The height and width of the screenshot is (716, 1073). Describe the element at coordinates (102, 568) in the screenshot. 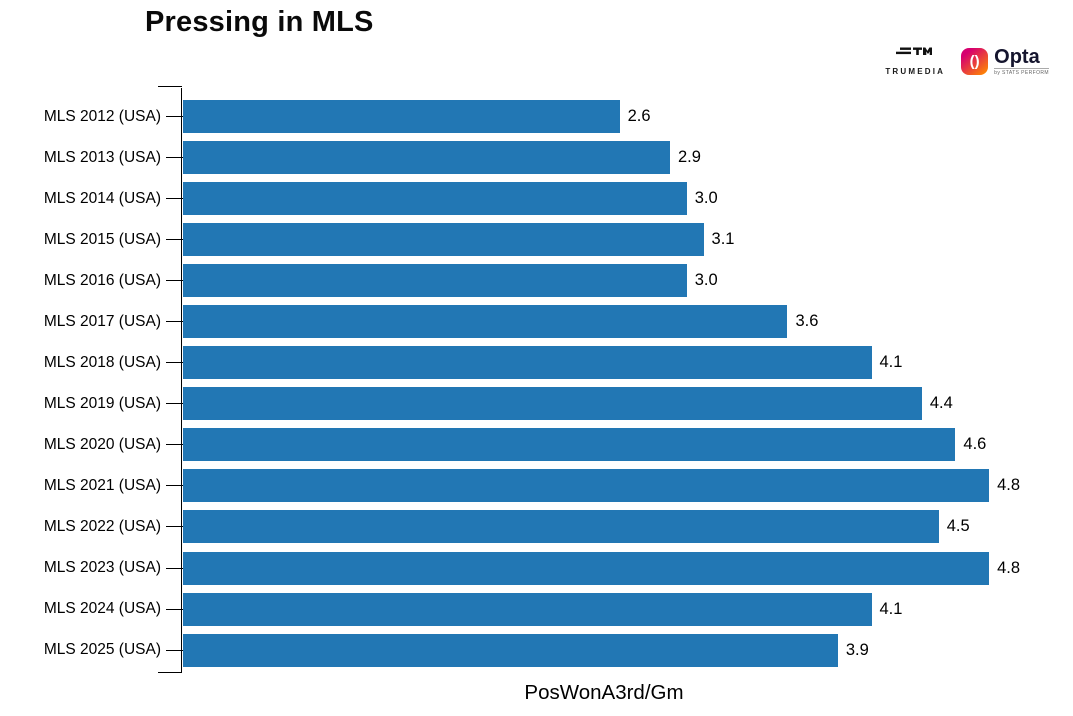

I see `category-label: MLS 2023 (USA)` at that location.